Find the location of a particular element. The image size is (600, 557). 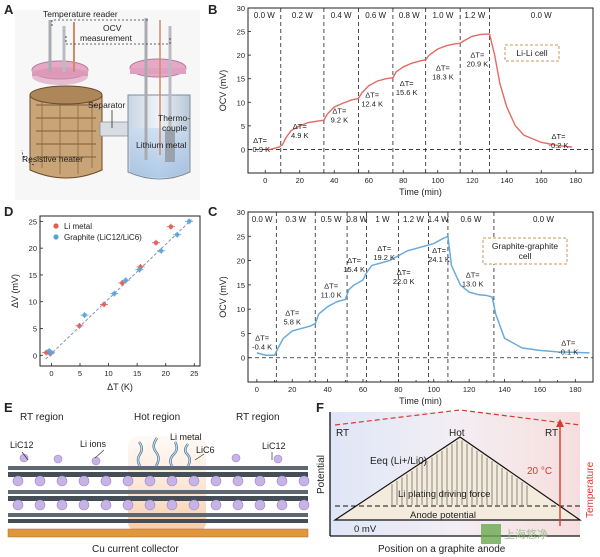

label-couple: couple is located at coordinates (174, 128).